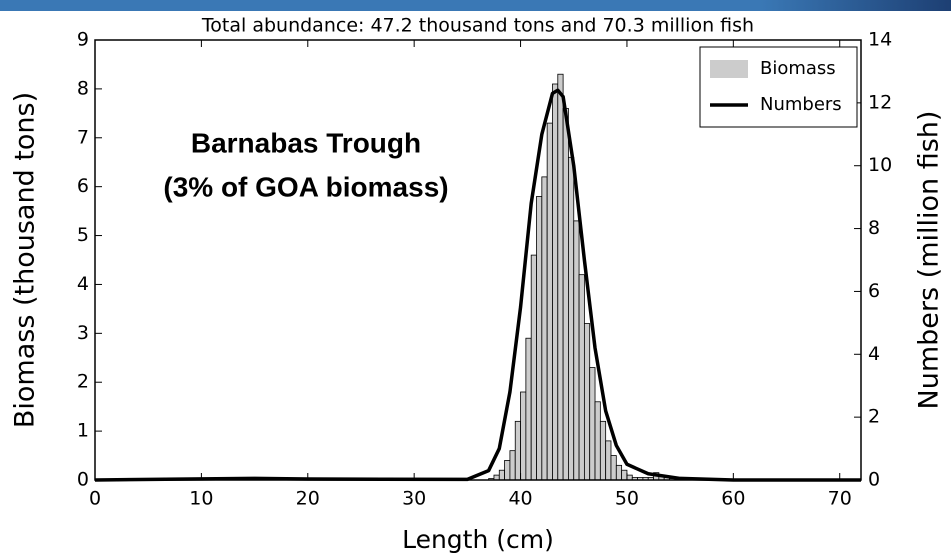 The image size is (951, 559). Describe the element at coordinates (880, 102) in the screenshot. I see `y2-tick-label: 12` at that location.